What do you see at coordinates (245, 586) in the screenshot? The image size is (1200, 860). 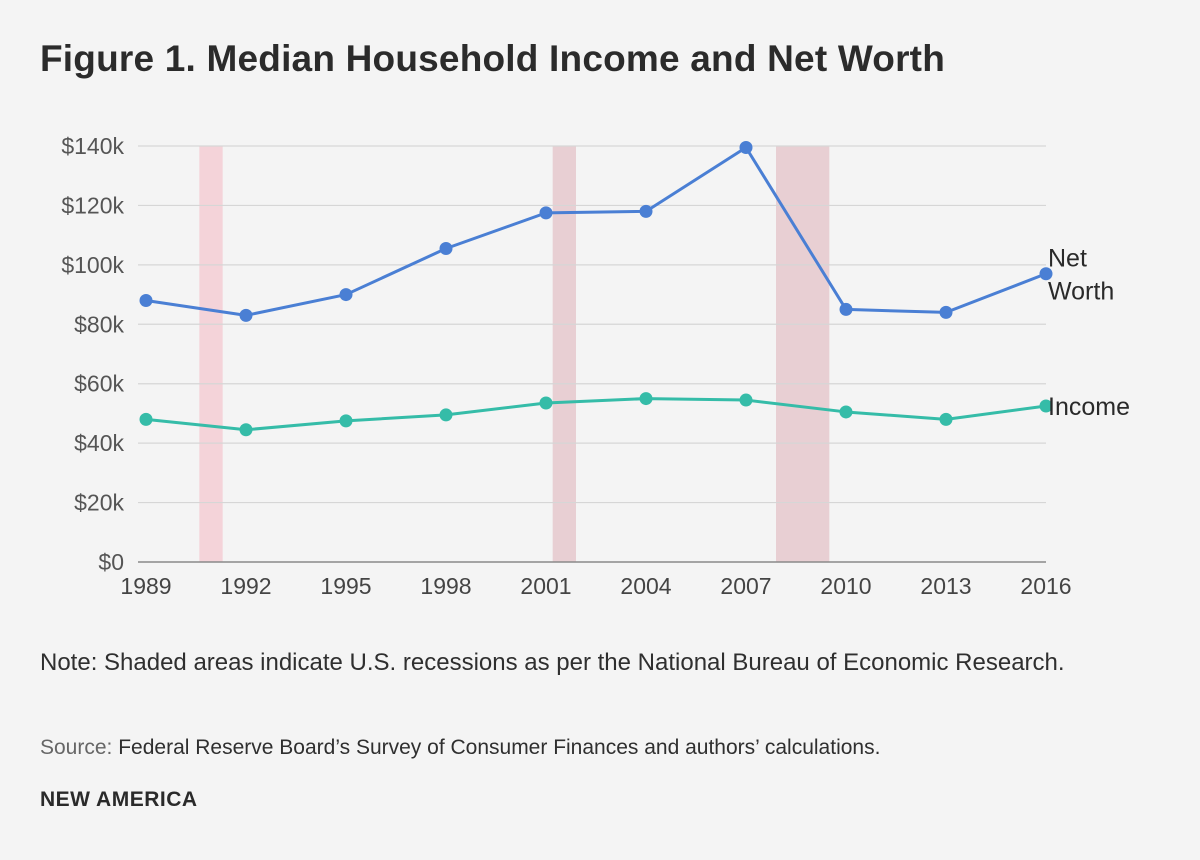 I see `x-tick-label: 1992` at bounding box center [245, 586].